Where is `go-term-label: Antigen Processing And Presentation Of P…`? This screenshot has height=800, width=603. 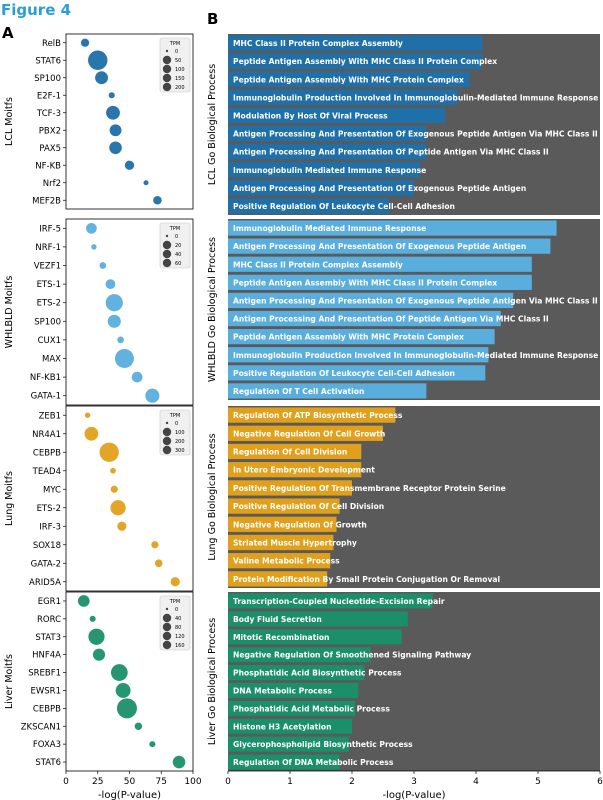 go-term-label: Antigen Processing And Presentation Of P… is located at coordinates (391, 152).